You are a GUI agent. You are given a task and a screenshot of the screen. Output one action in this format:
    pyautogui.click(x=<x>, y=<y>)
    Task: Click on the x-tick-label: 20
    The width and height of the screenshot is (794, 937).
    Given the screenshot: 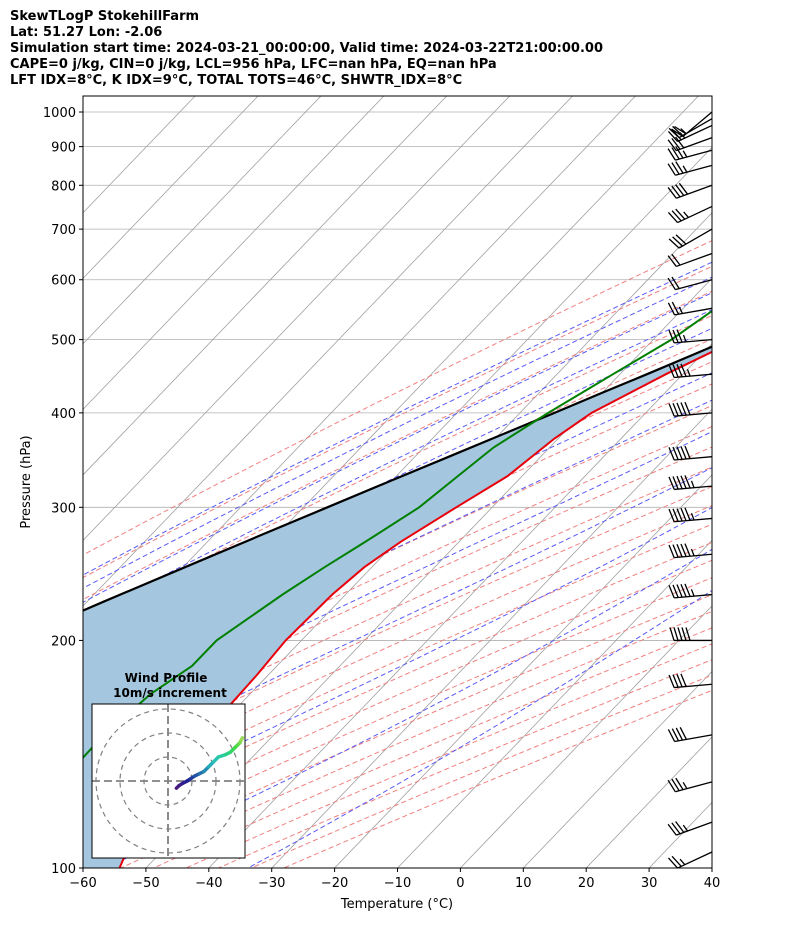 What is the action you would take?
    pyautogui.click(x=586, y=883)
    